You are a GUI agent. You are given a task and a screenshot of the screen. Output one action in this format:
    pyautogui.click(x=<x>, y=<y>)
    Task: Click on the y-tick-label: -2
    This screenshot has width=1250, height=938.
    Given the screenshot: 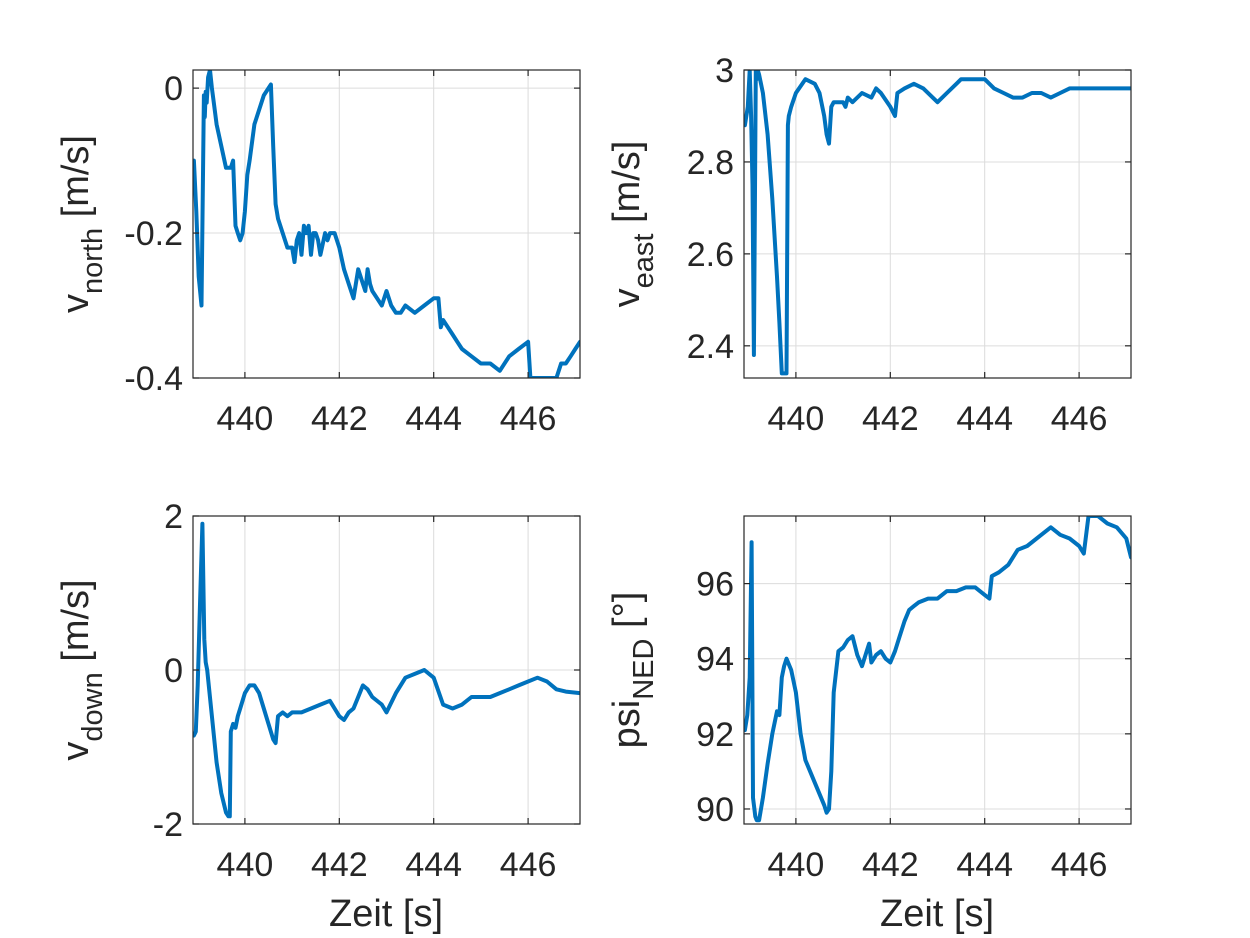 What is the action you would take?
    pyautogui.click(x=168, y=825)
    